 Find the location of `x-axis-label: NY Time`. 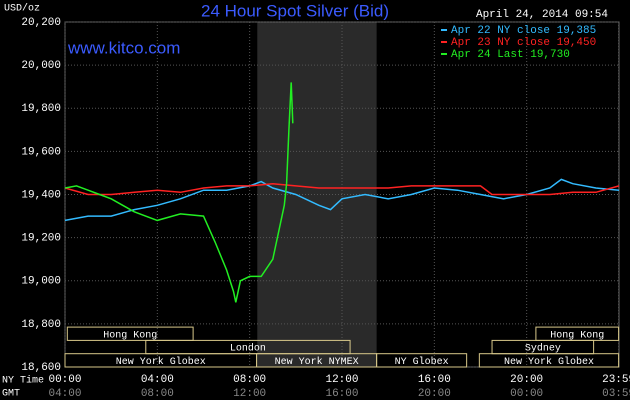

x-axis-label: NY Time is located at coordinates (23, 381).